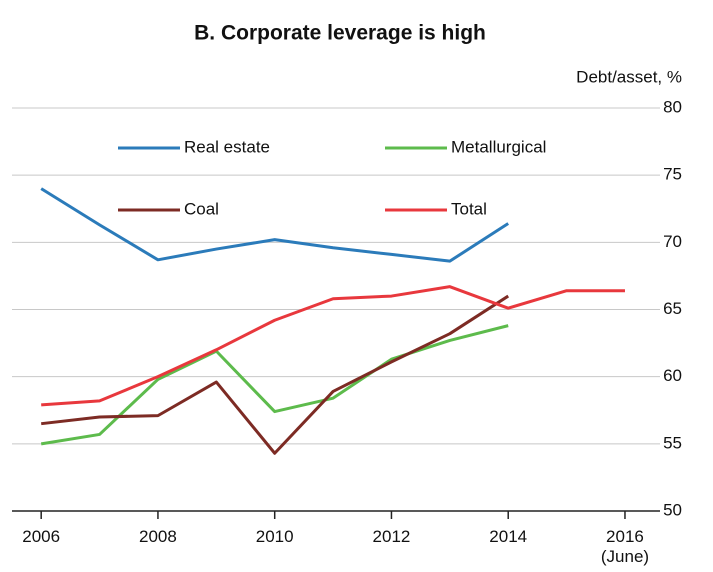  What do you see at coordinates (508, 536) in the screenshot?
I see `x-tick-label: 2014` at bounding box center [508, 536].